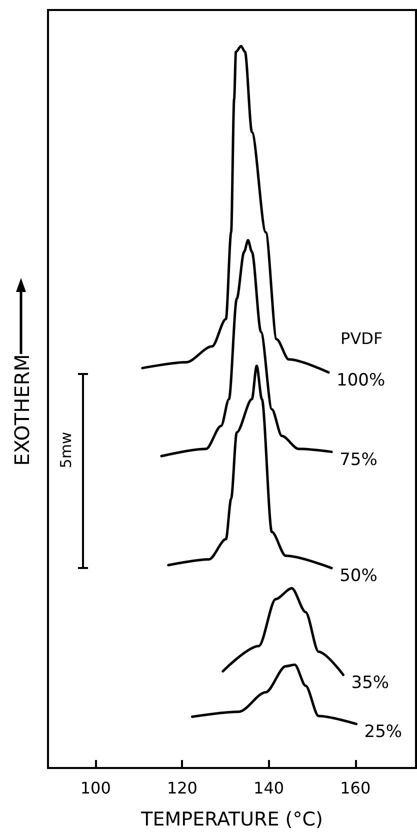 This screenshot has width=417, height=834. What do you see at coordinates (359, 576) in the screenshot?
I see `series-label: 50%` at bounding box center [359, 576].